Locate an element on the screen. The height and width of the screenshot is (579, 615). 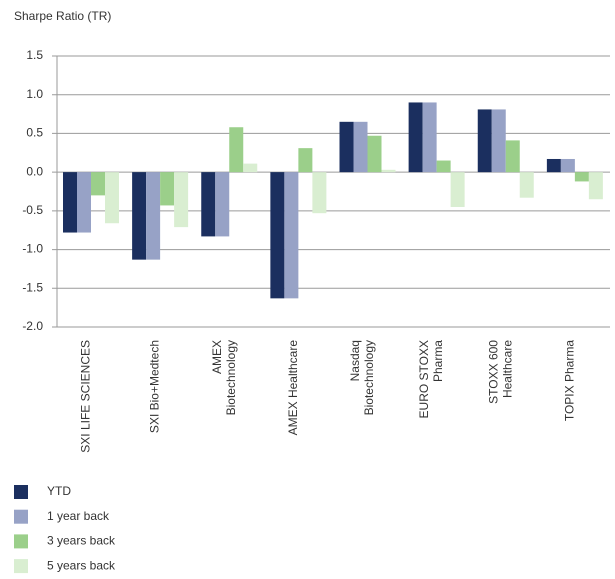
x-tick-label: SXI Bio+Medtech is located at coordinates (155, 386).